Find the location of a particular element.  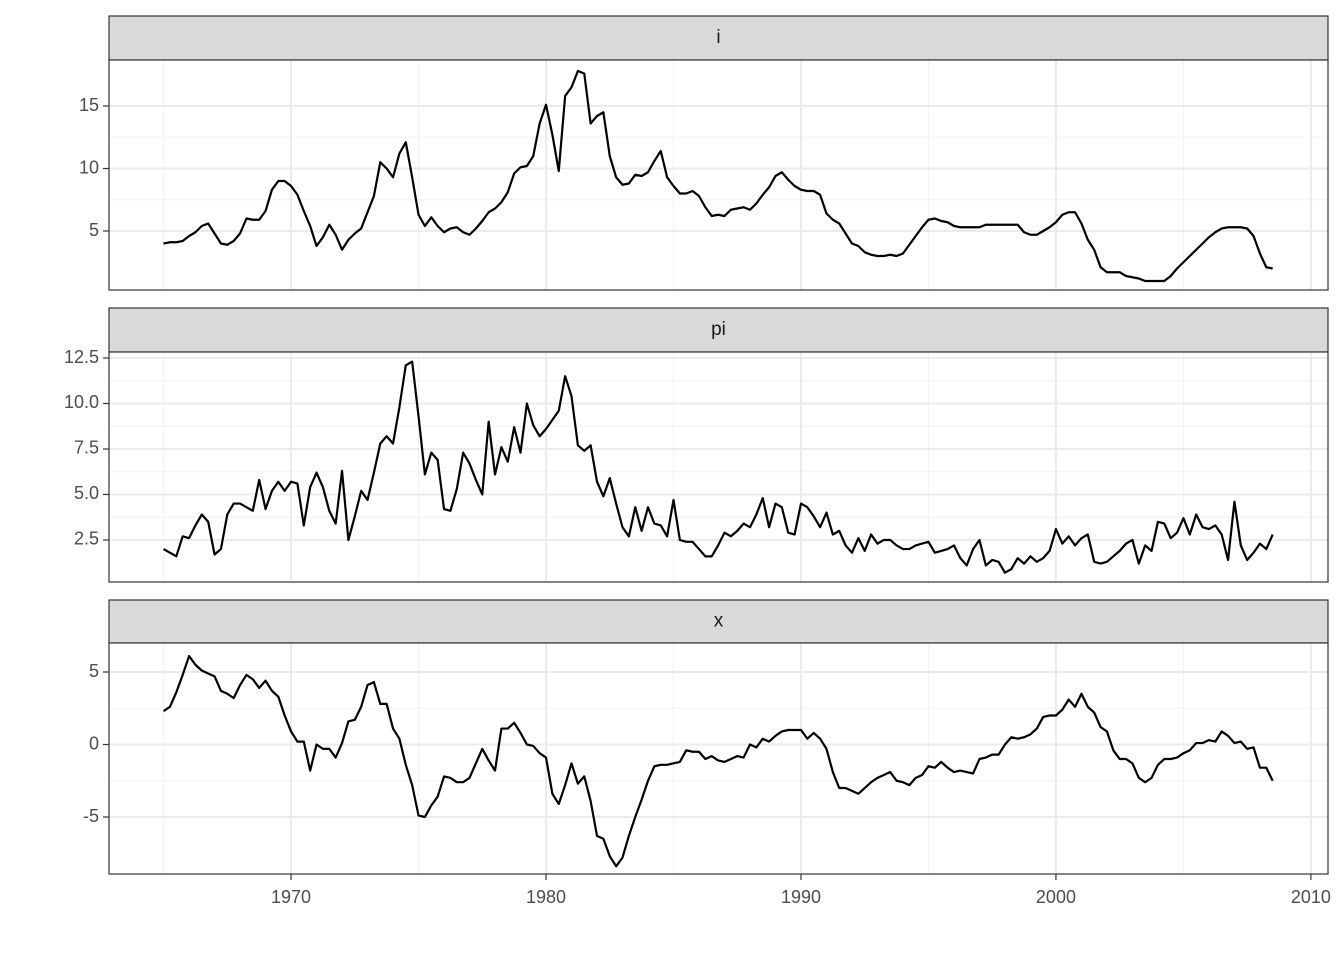

x-tick-label: 1990 is located at coordinates (801, 897).